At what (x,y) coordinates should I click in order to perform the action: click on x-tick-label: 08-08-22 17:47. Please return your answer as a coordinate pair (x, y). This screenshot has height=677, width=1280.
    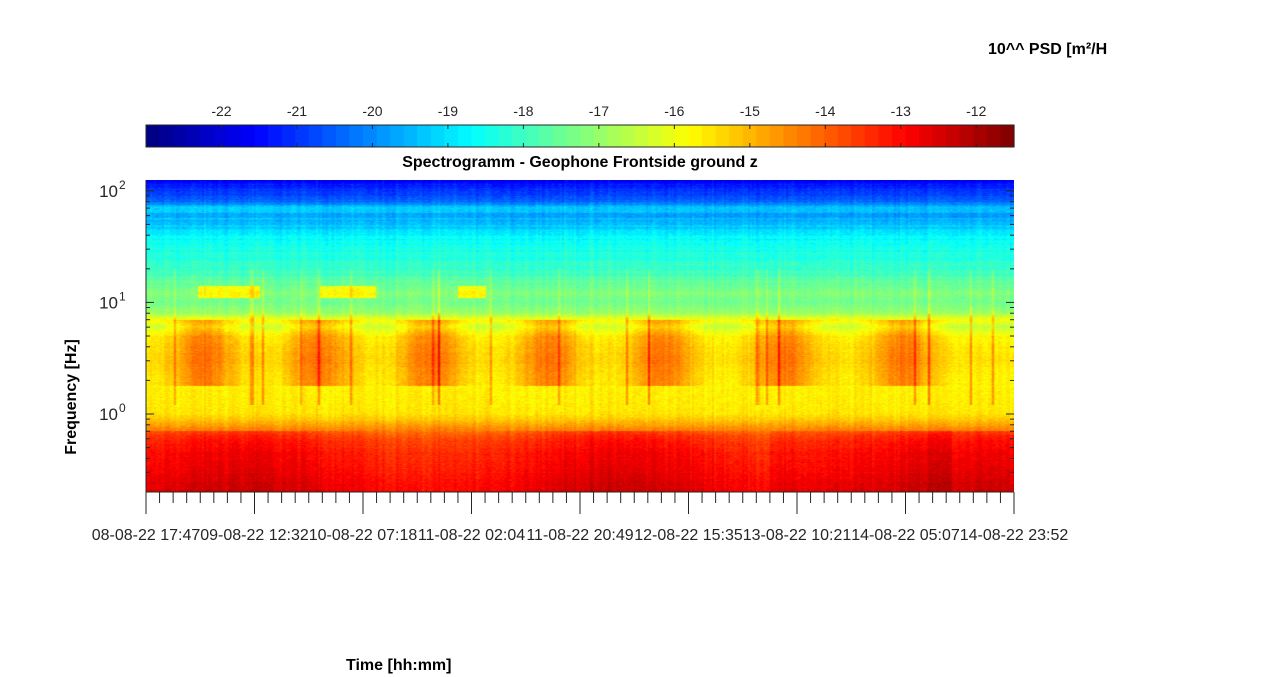
    Looking at the image, I should click on (146, 535).